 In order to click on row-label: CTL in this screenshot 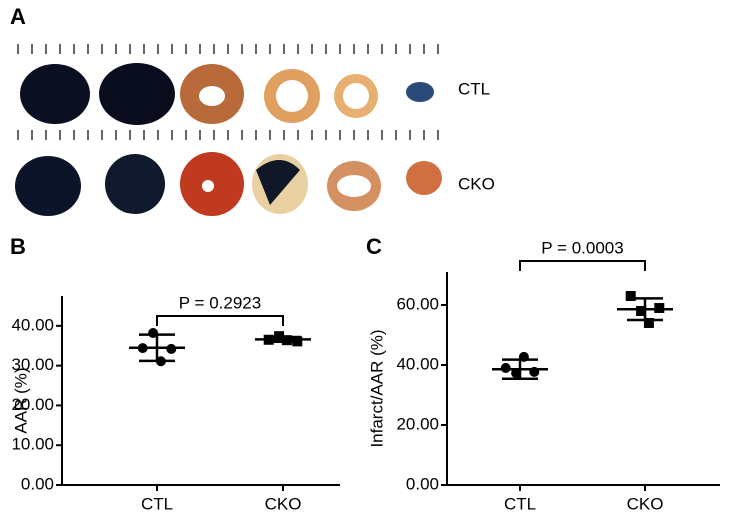, I will do `click(474, 88)`.